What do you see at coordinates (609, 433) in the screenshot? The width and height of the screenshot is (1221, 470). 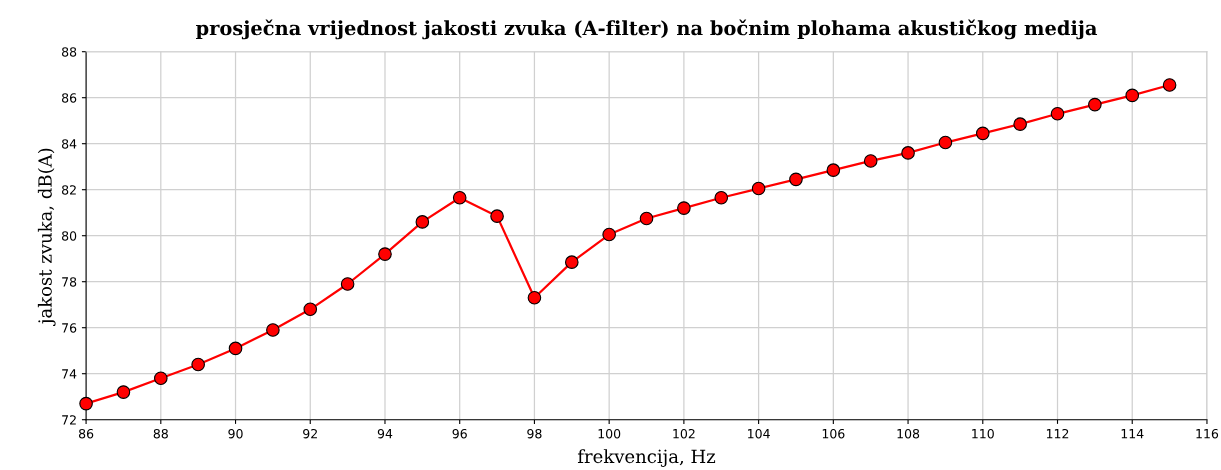 I see `x-tick-label: 100` at bounding box center [609, 433].